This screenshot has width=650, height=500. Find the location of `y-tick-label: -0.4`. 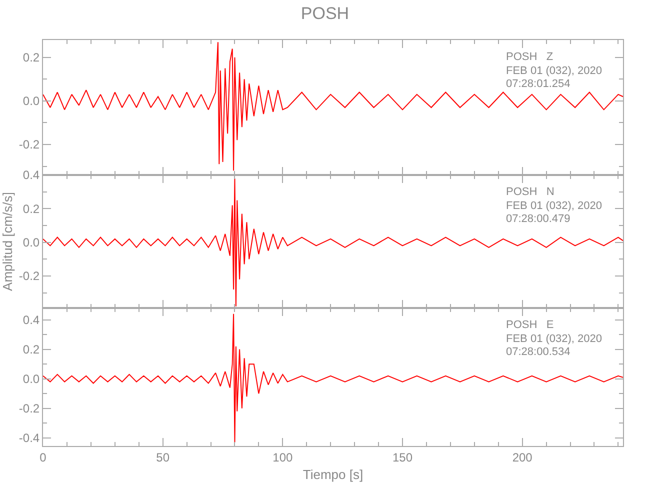

y-tick-label: -0.4 is located at coordinates (29, 438).